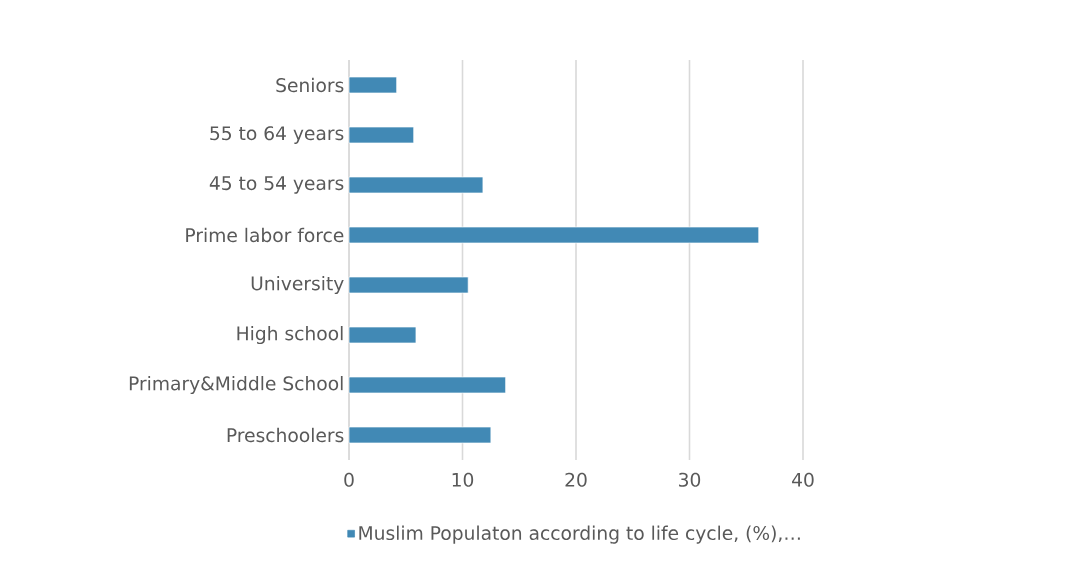 The width and height of the screenshot is (1089, 562). What do you see at coordinates (277, 135) in the screenshot?
I see `y-tick-label: 55 to 64 years` at bounding box center [277, 135].